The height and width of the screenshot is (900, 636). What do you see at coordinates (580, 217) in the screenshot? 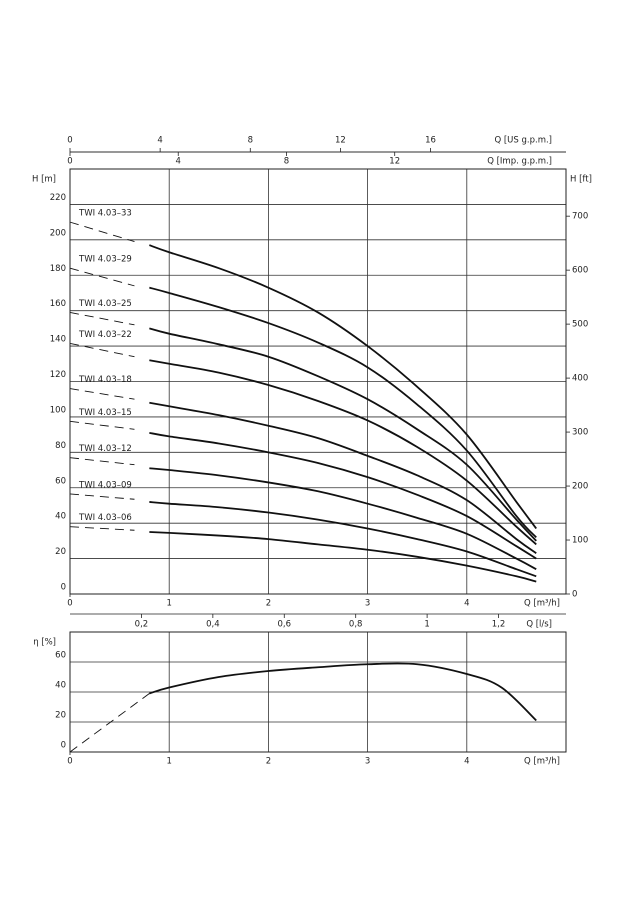
I see `y2-tick-label: 700` at bounding box center [580, 217].